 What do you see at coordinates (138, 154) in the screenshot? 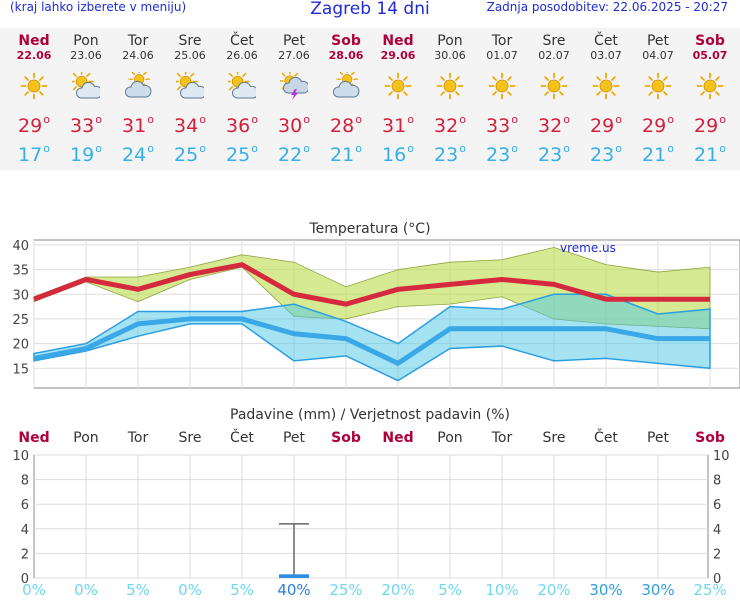
I see `min-temperature: 24o` at bounding box center [138, 154].